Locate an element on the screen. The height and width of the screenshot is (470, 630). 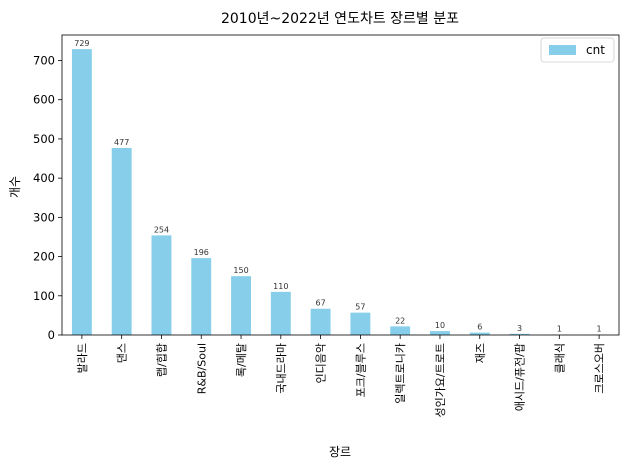
y-tick-label: 600 is located at coordinates (44, 100).